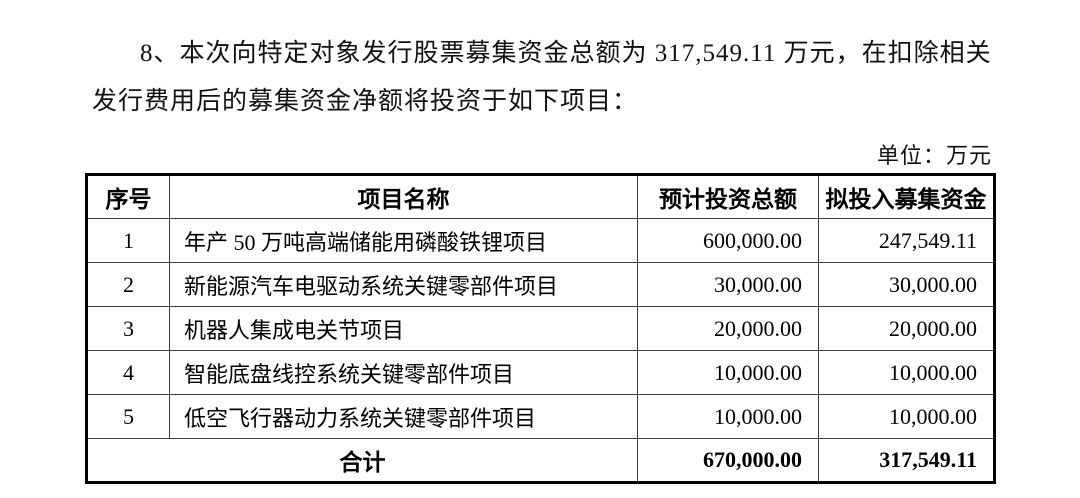  I want to click on row-no: 2, so click(128, 284).